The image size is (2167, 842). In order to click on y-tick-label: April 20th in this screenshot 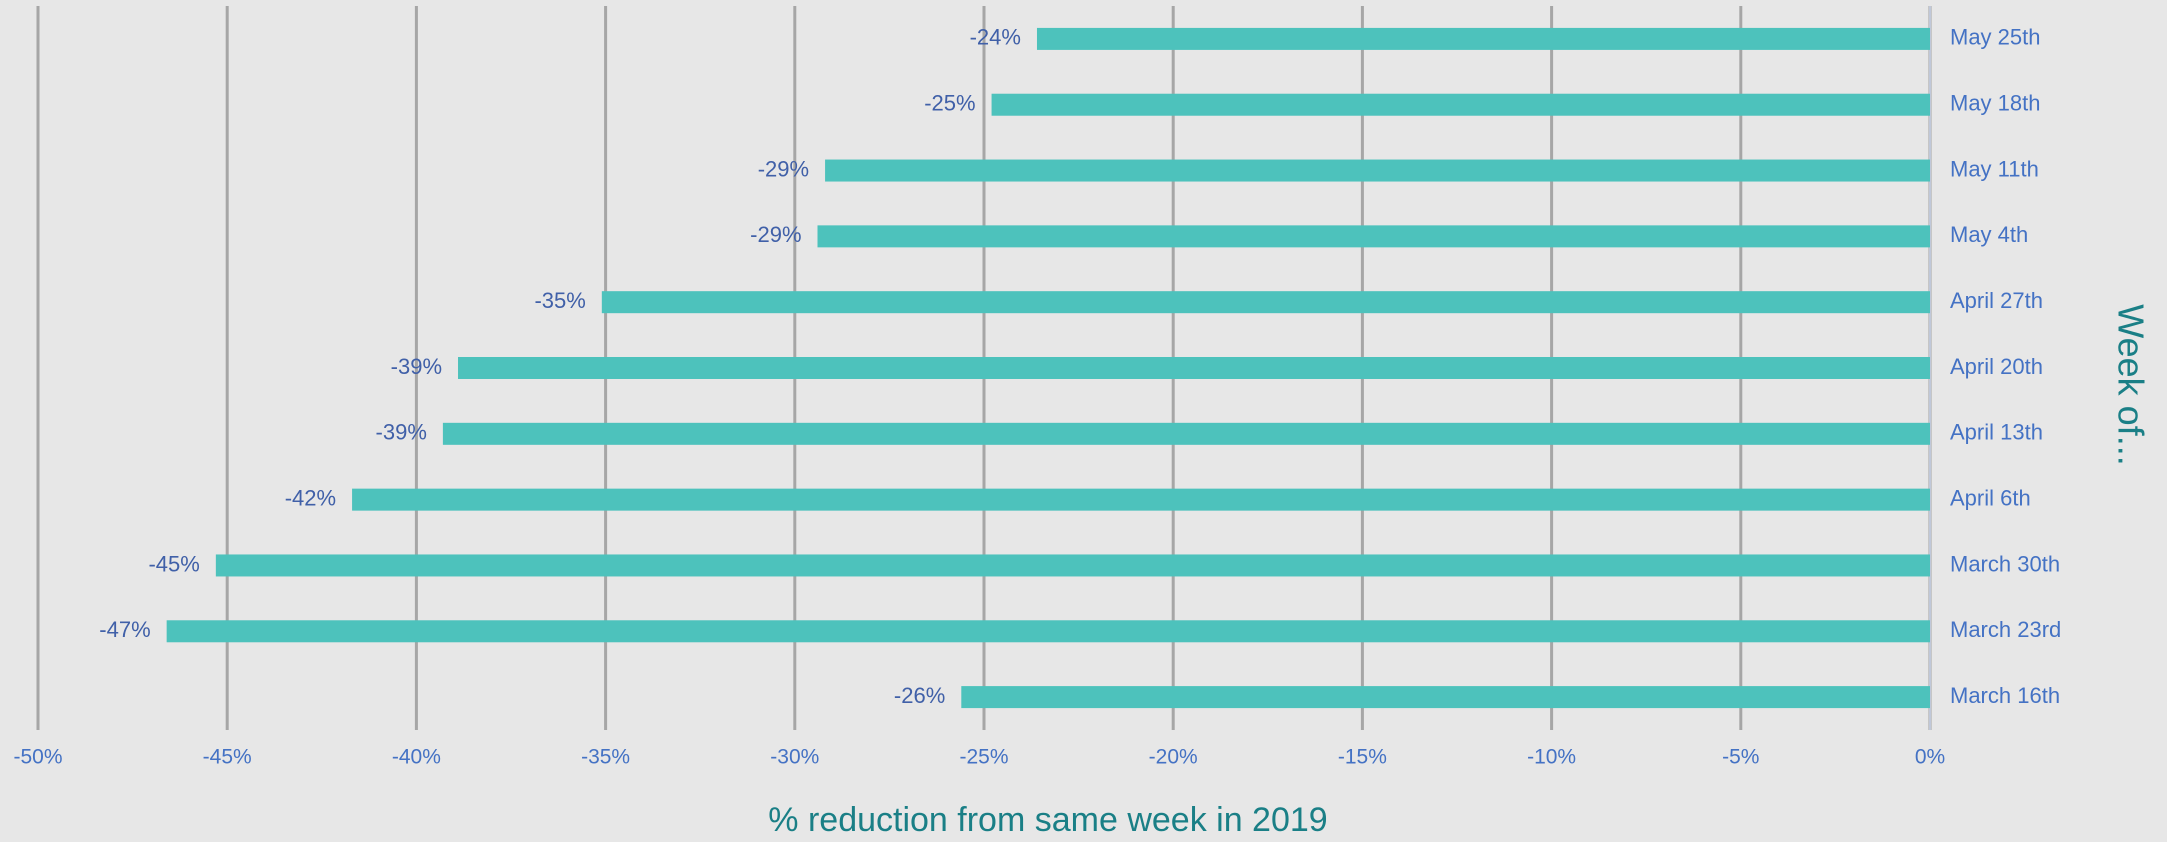, I will do `click(1996, 366)`.